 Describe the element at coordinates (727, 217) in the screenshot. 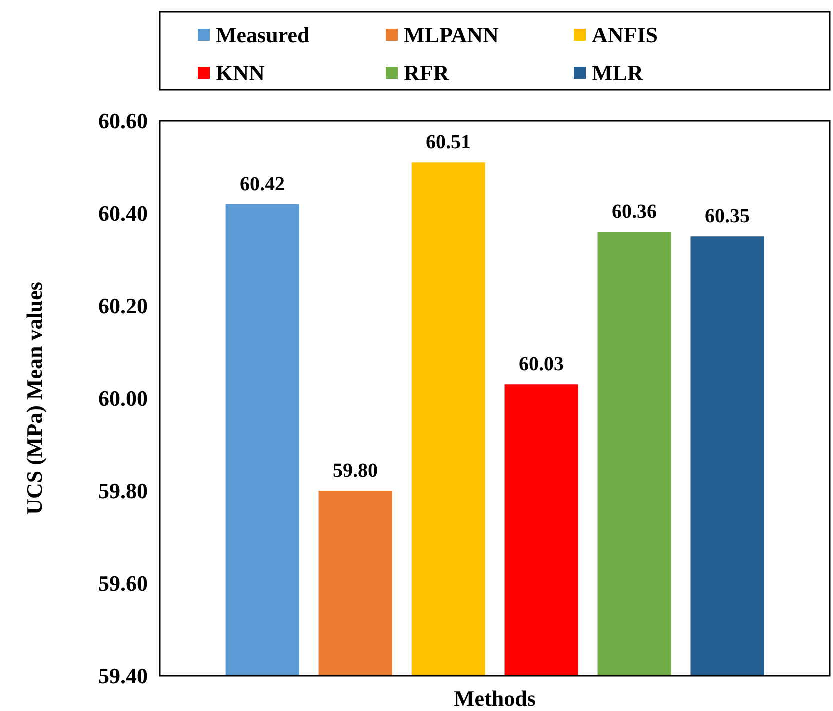

I see `data-label: 60.35` at that location.